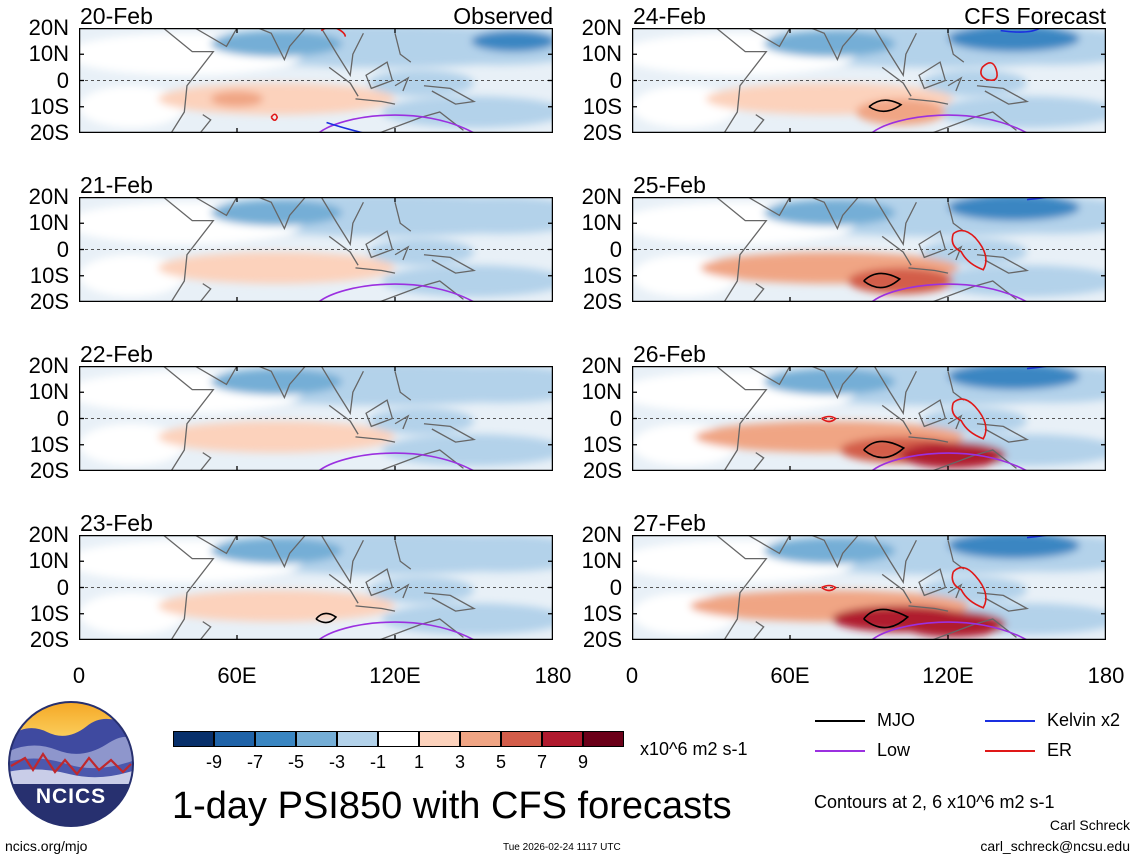 This screenshot has height=860, width=1135. I want to click on panel-date-label: 27-Feb, so click(669, 523).